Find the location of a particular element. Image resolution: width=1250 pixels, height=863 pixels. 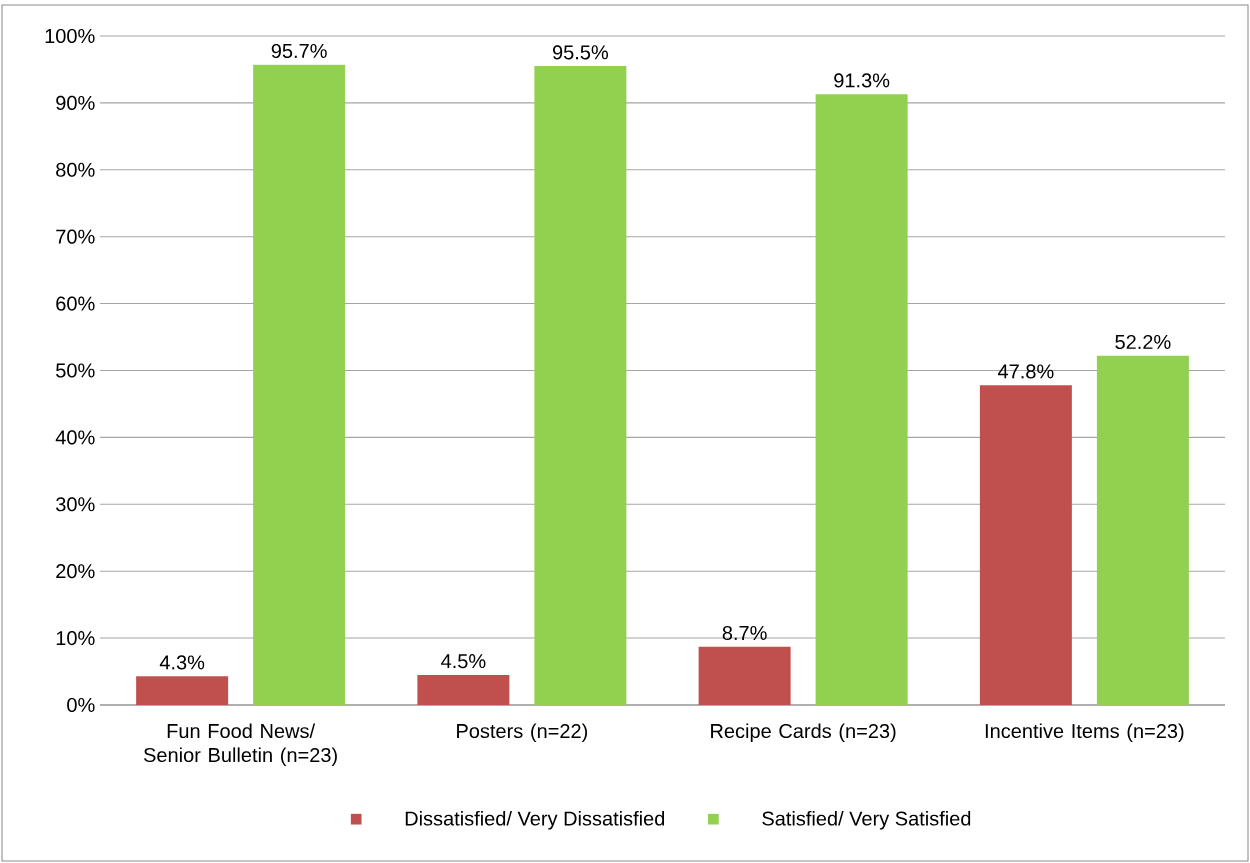

y-tick-label: 90% is located at coordinates (75, 102).